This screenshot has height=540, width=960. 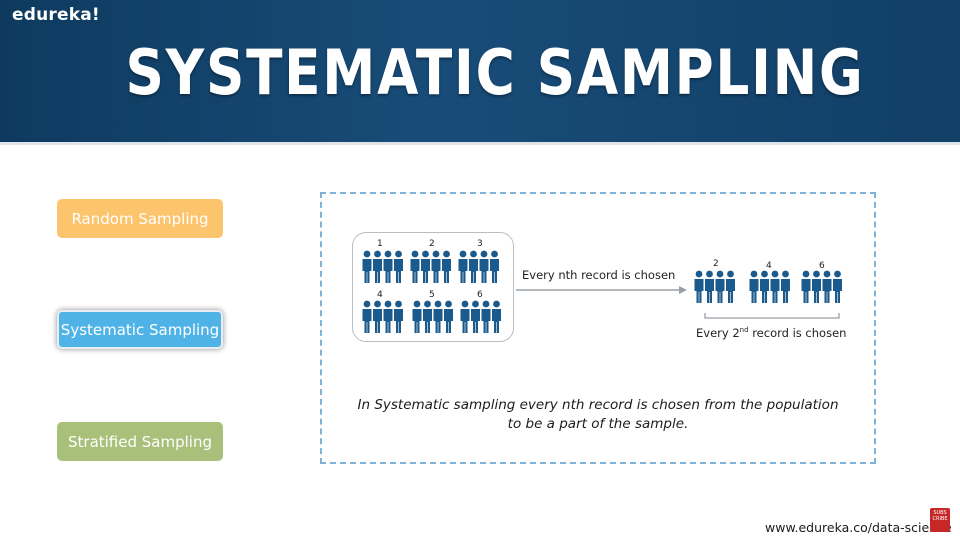 I want to click on header-divider, so click(x=480, y=143).